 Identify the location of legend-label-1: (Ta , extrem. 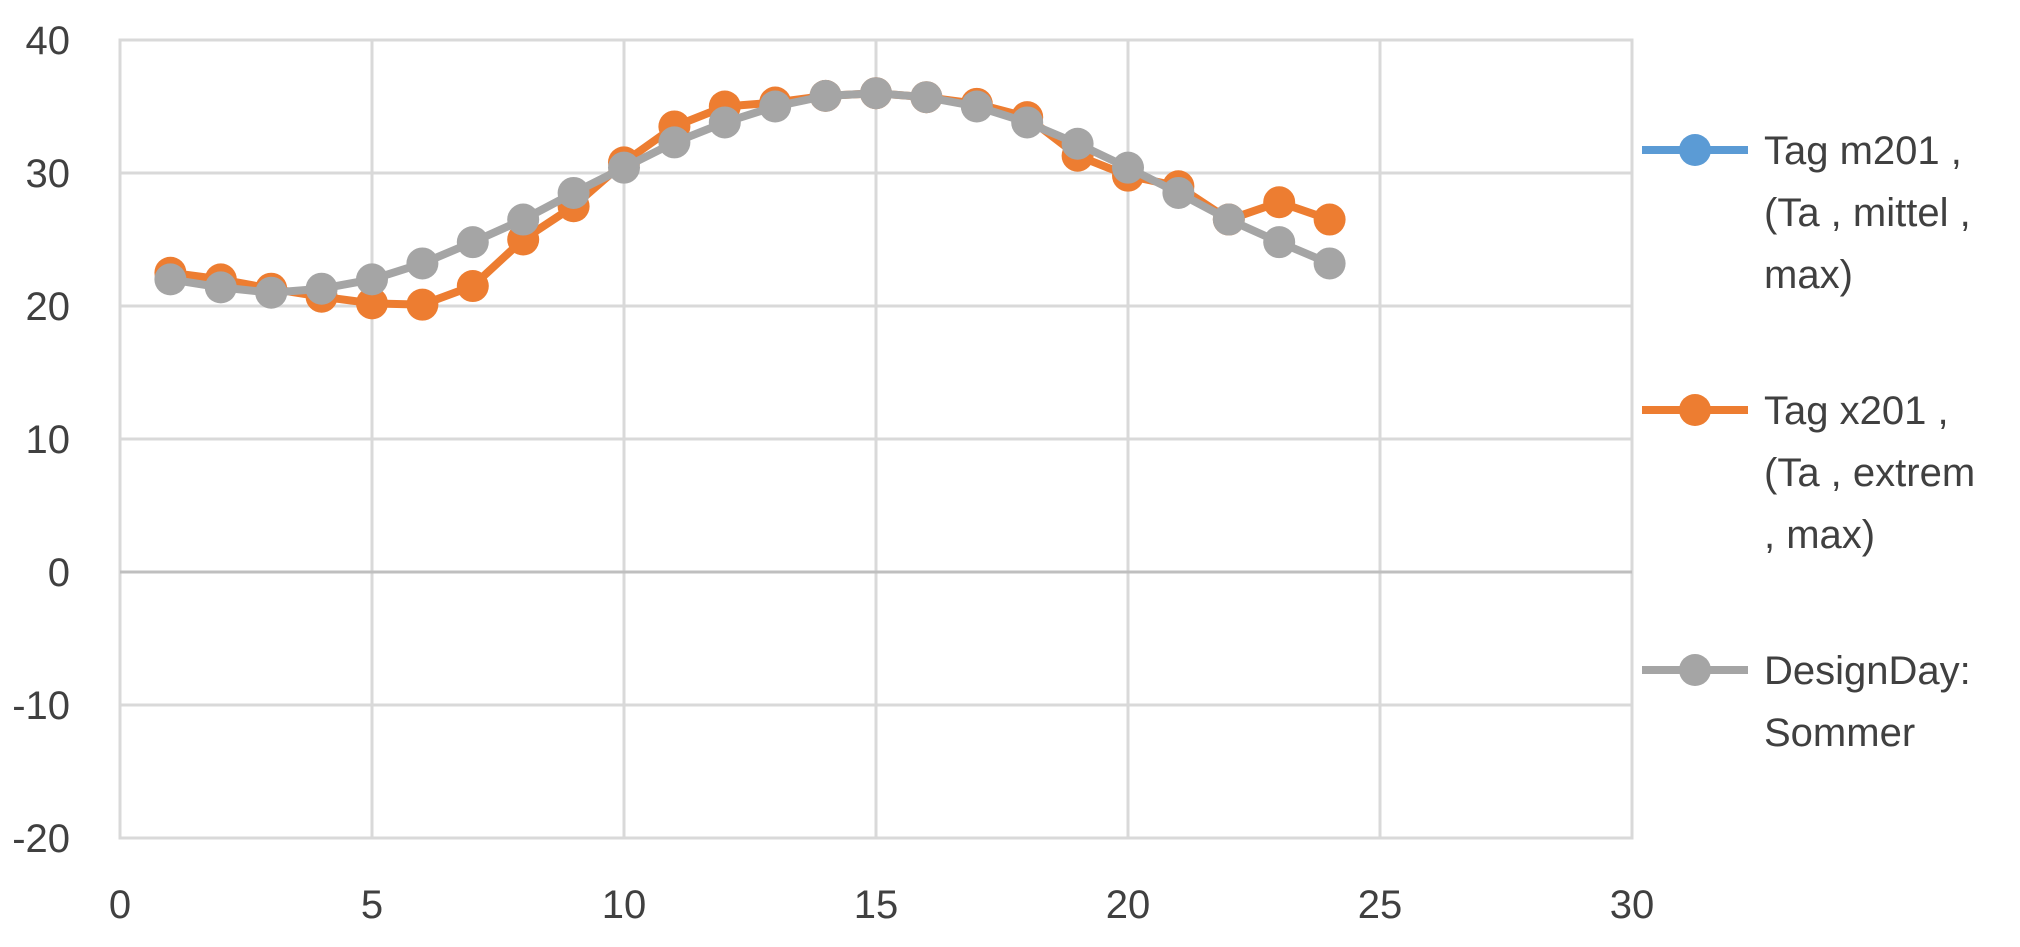
(1869, 473).